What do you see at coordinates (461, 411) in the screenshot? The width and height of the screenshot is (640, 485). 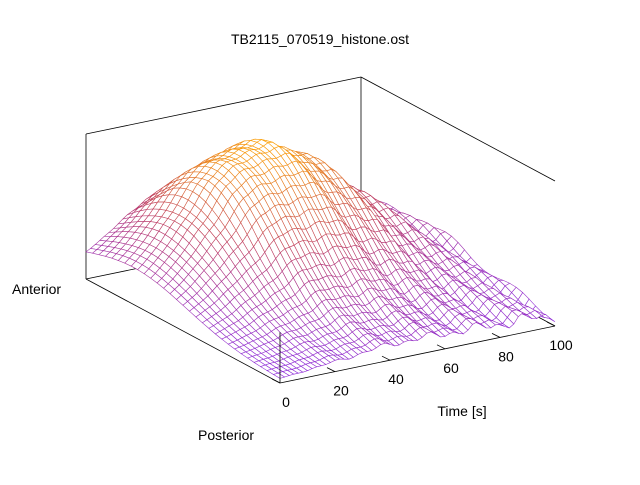 I see `x-axis-label: Time [s]` at bounding box center [461, 411].